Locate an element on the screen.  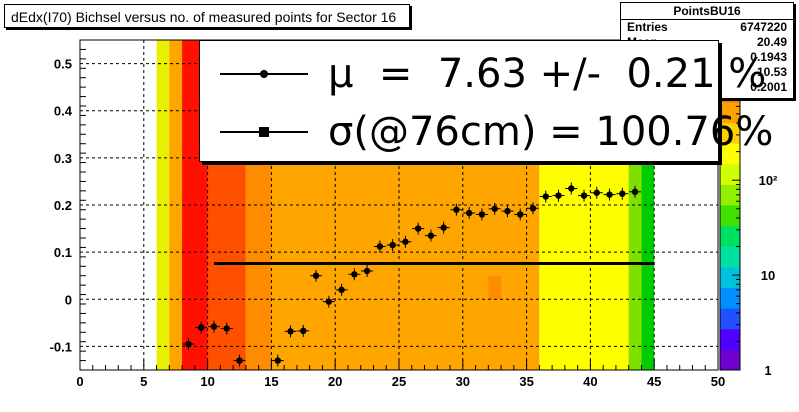
x-tick-label: 5 is located at coordinates (143, 381).